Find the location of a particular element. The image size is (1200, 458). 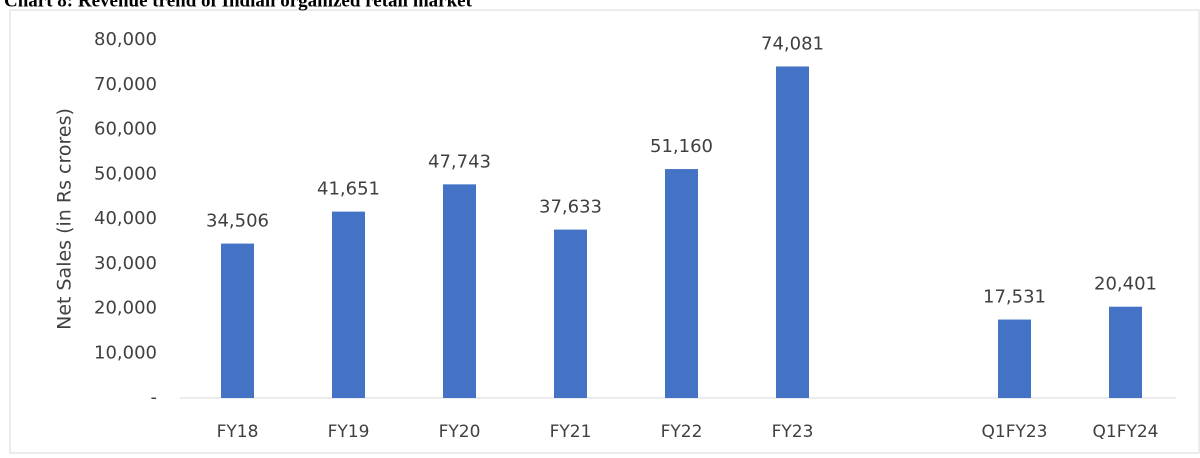

data-label: 17,531 is located at coordinates (1014, 297).